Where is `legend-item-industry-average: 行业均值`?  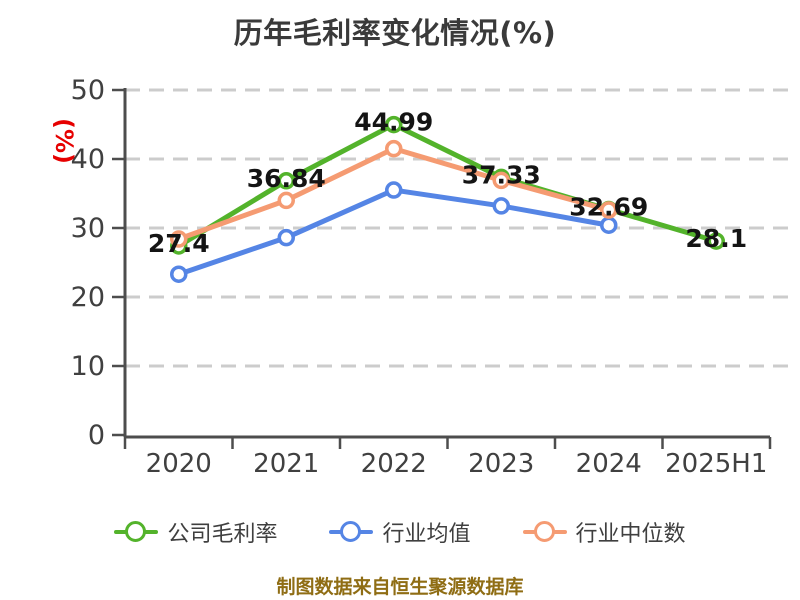 legend-item-industry-average: 行业均值 is located at coordinates (400, 532).